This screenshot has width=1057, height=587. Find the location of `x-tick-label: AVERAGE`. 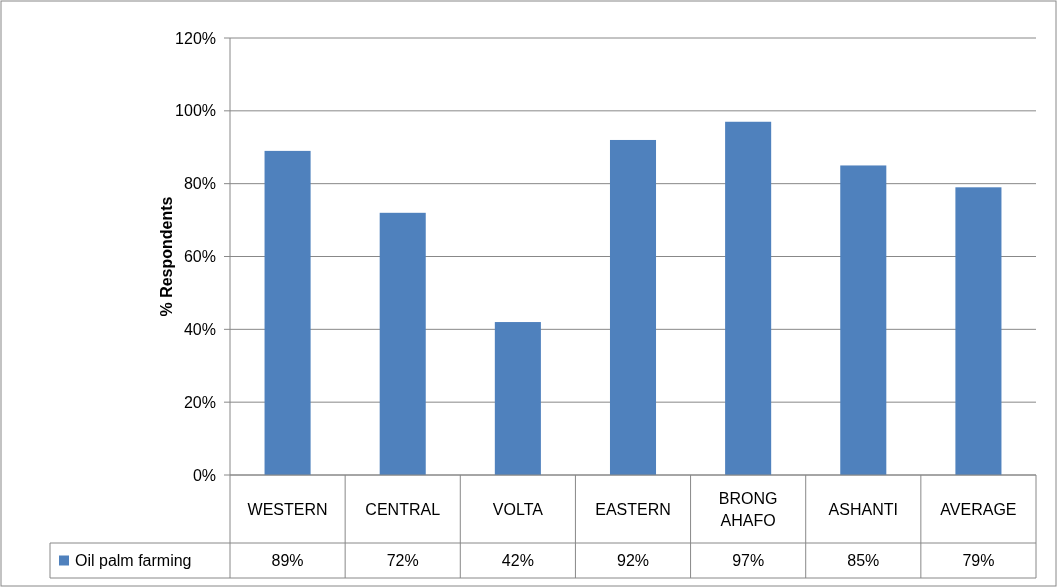

x-tick-label: AVERAGE is located at coordinates (978, 509).